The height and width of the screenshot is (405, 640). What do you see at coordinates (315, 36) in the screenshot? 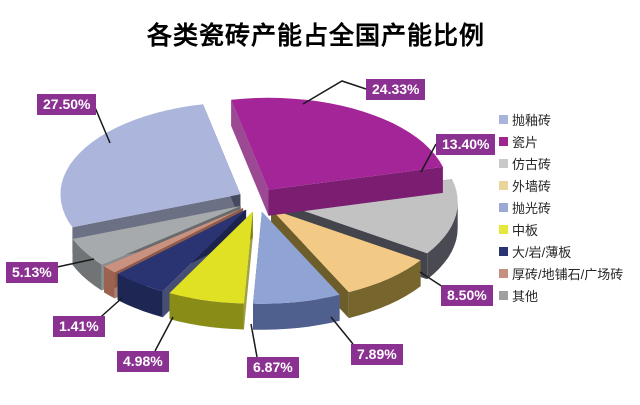
I see `chart-title: 各类瓷砖产能占全国产能比例` at bounding box center [315, 36].